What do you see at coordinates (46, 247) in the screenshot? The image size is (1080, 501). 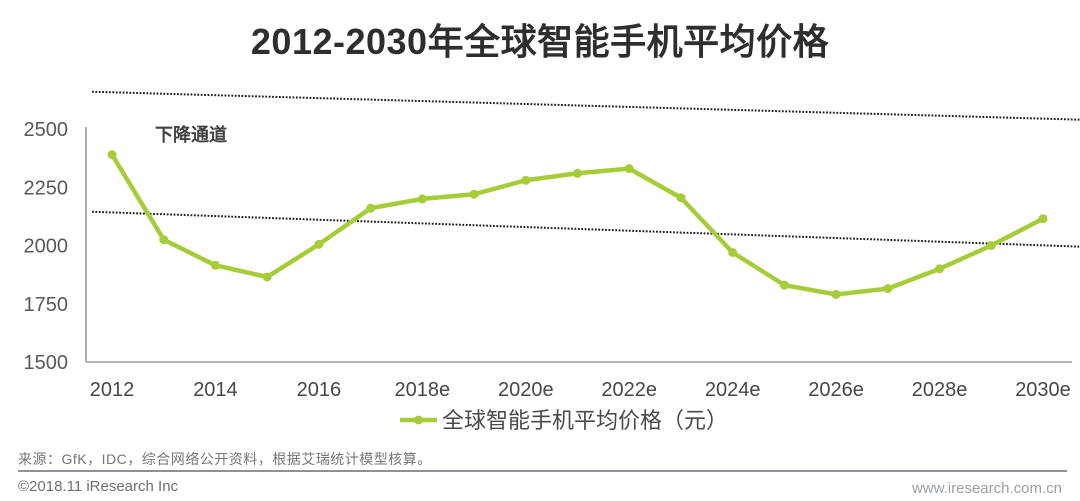 I see `y-tick-label-2000: 2000` at bounding box center [46, 247].